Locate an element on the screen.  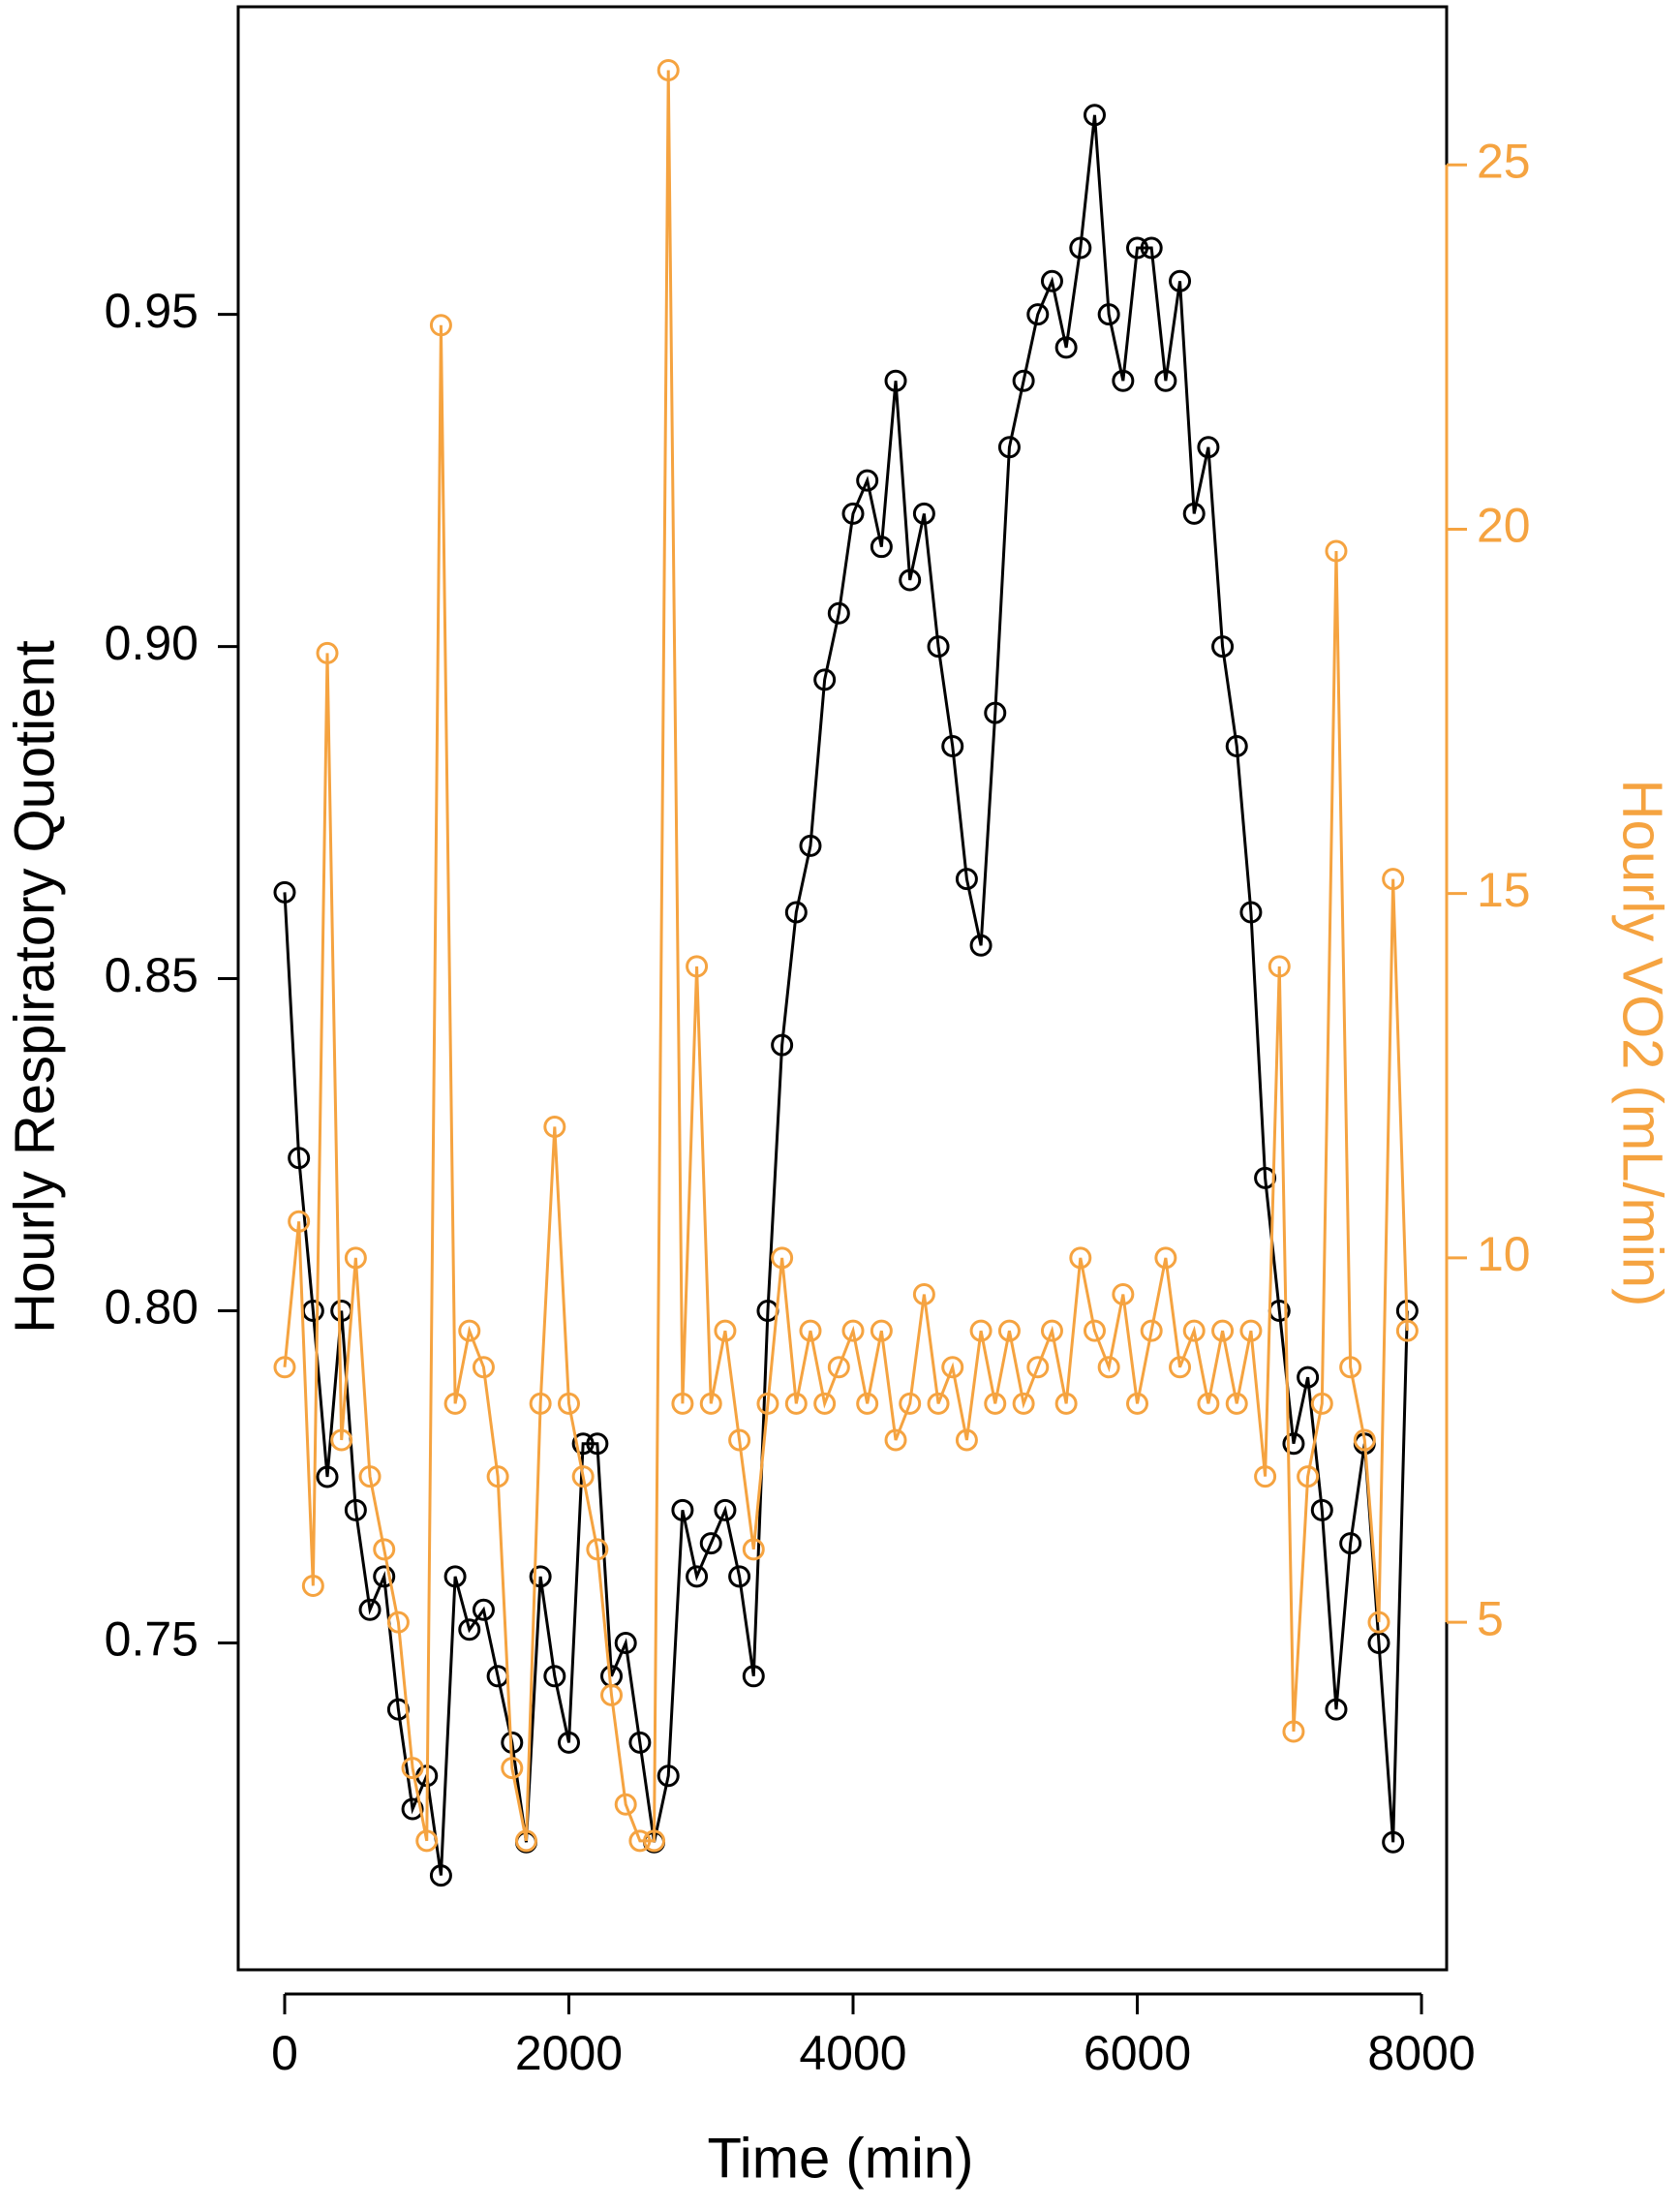
y-tick-label: 0.85 is located at coordinates (152, 975).